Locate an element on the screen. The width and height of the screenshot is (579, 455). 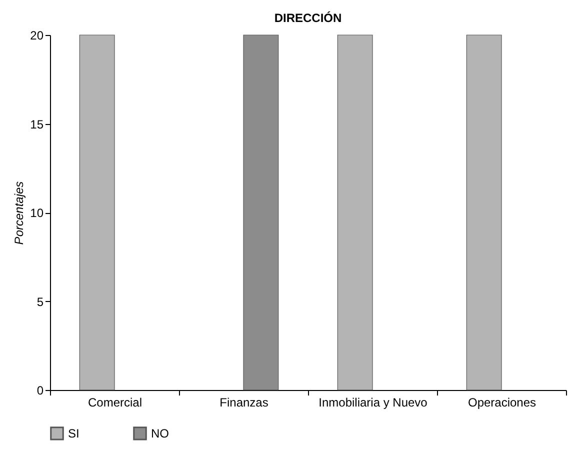
y-tick-label: 20 is located at coordinates (37, 35).